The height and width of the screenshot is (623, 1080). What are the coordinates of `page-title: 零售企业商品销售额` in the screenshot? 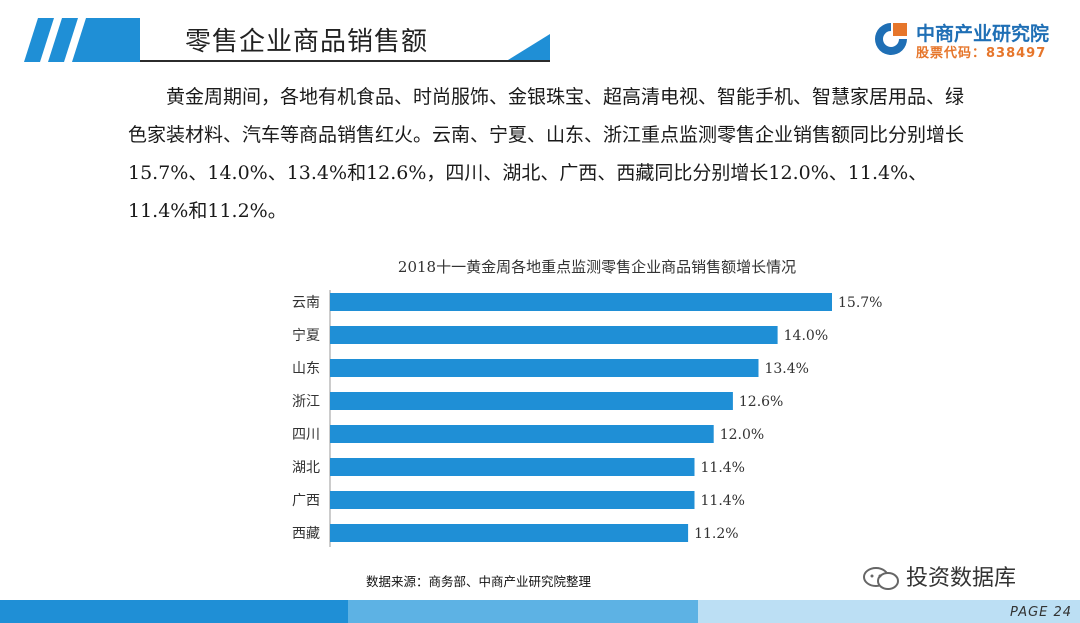 It's located at (307, 42).